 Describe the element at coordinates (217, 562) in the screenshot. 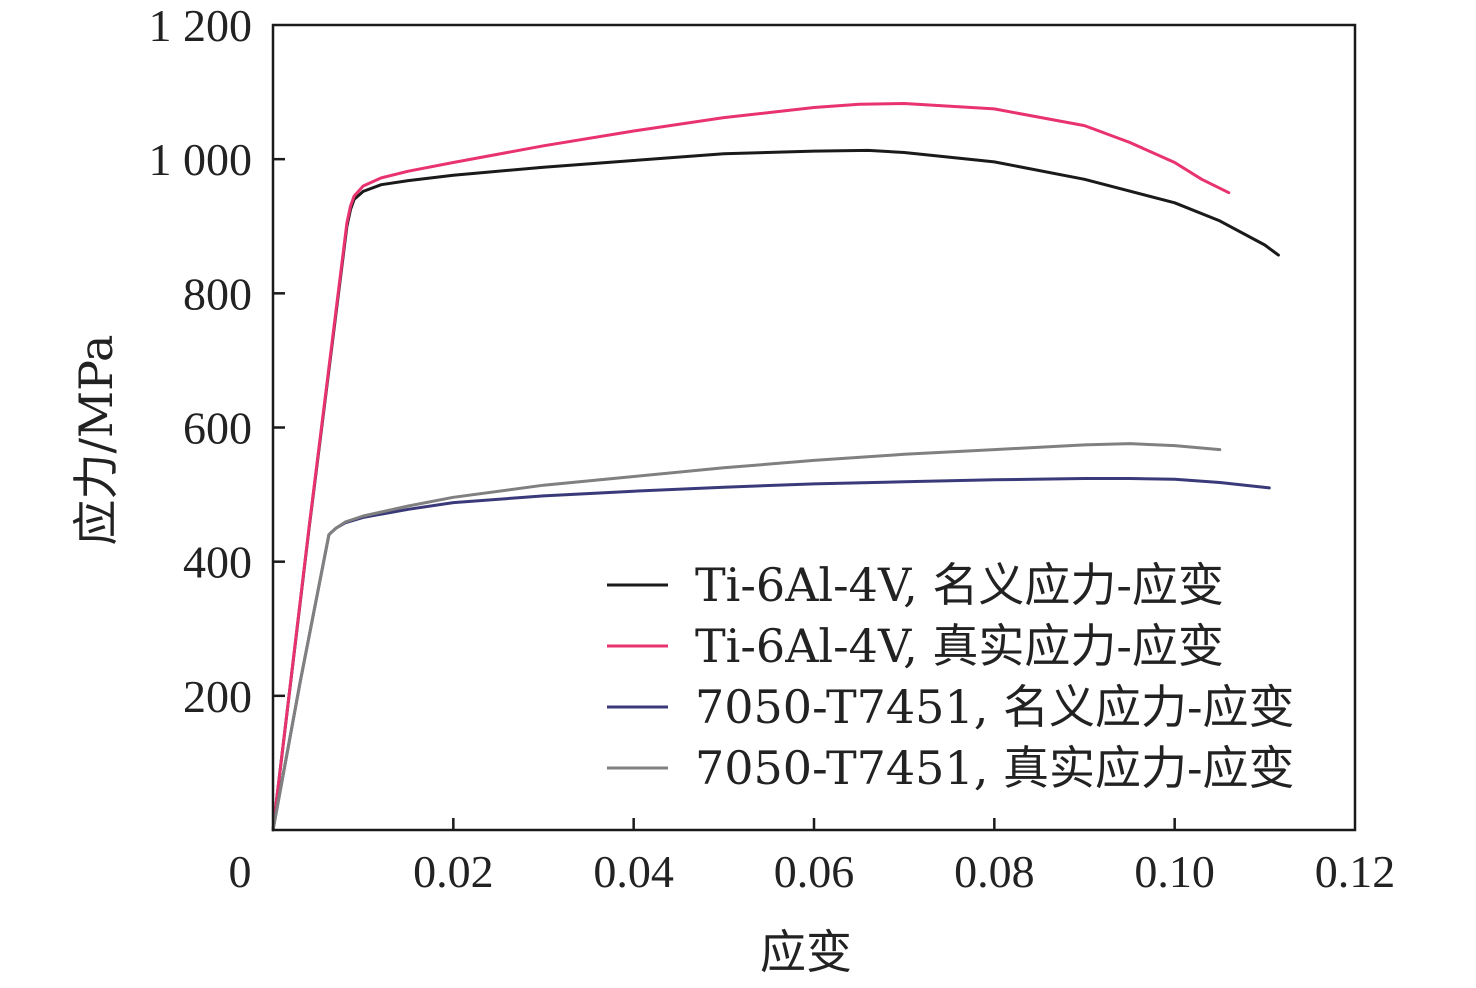

I see `y-tick-label: 400` at that location.